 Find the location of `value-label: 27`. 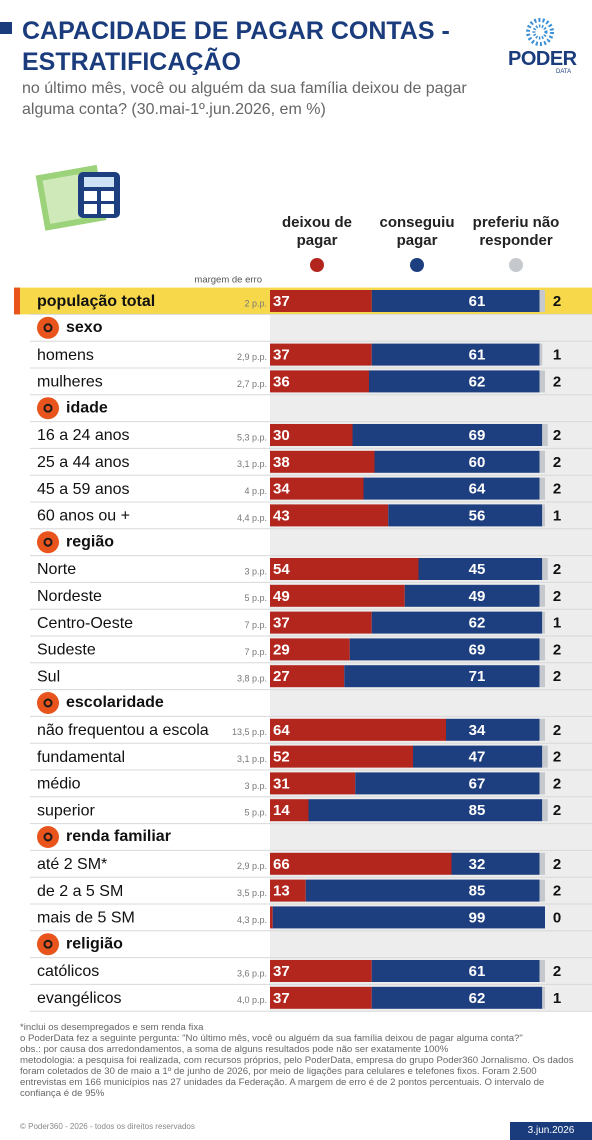

value-label: 27 is located at coordinates (281, 676).